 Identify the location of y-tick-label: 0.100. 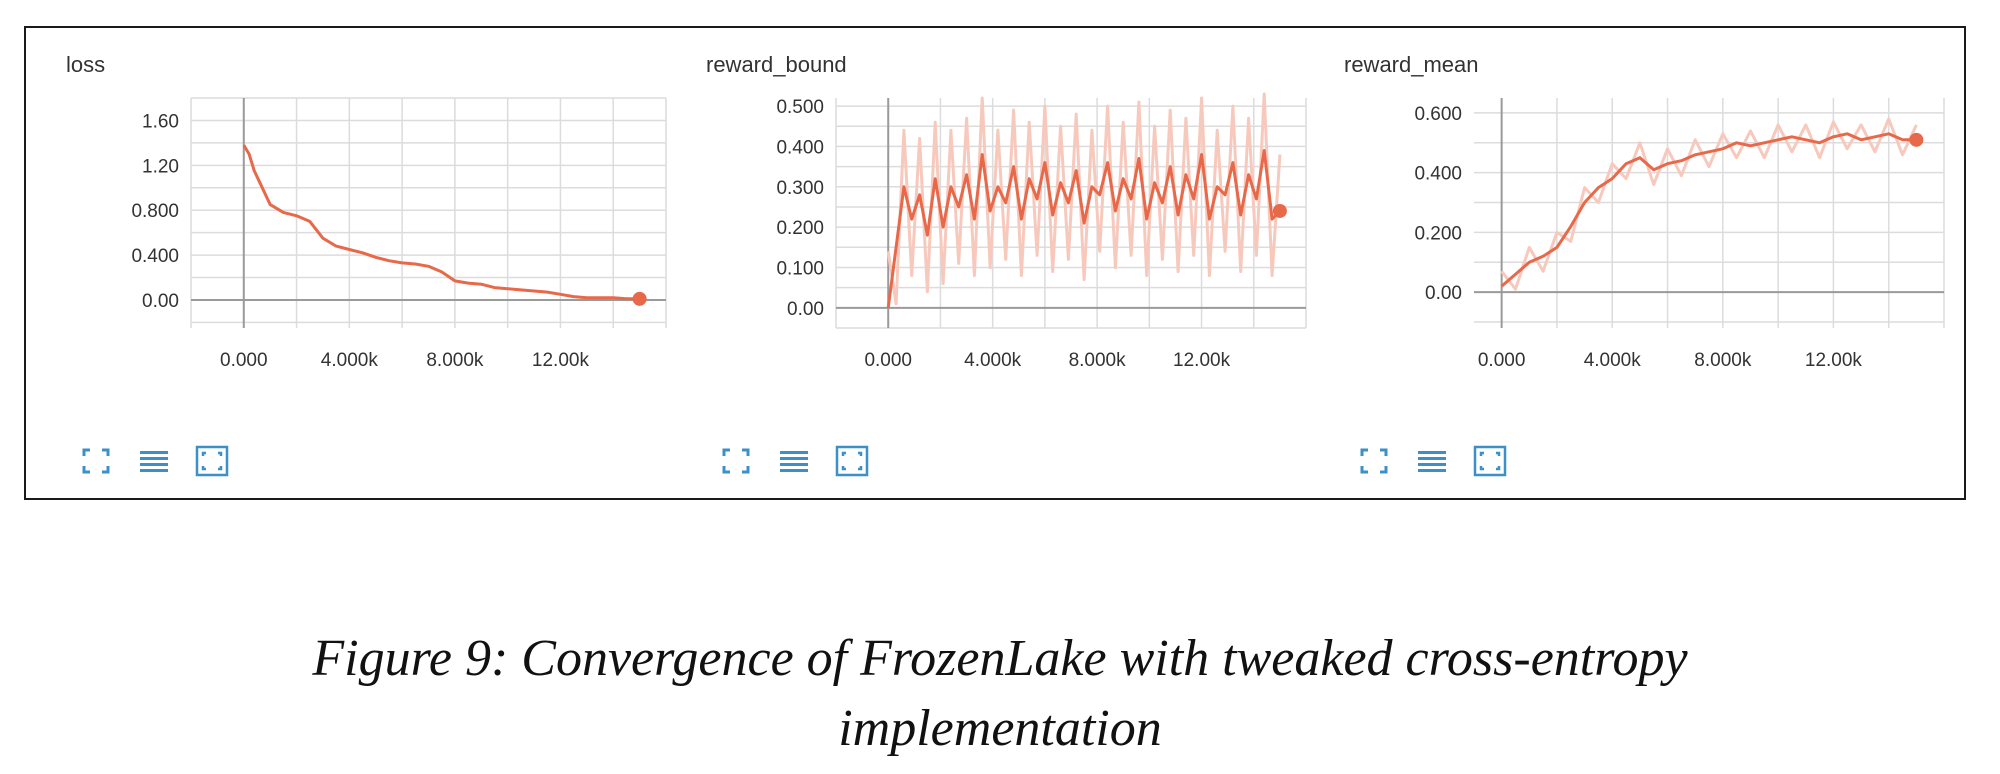
(800, 268).